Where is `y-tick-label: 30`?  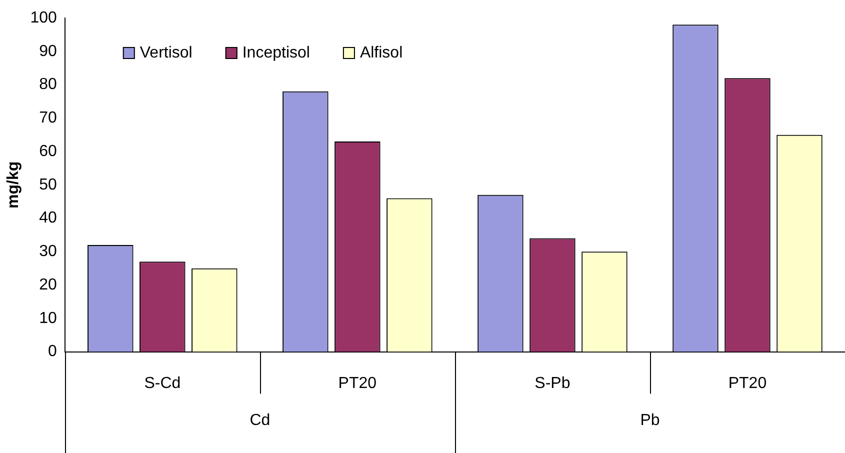 y-tick-label: 30 is located at coordinates (48, 251).